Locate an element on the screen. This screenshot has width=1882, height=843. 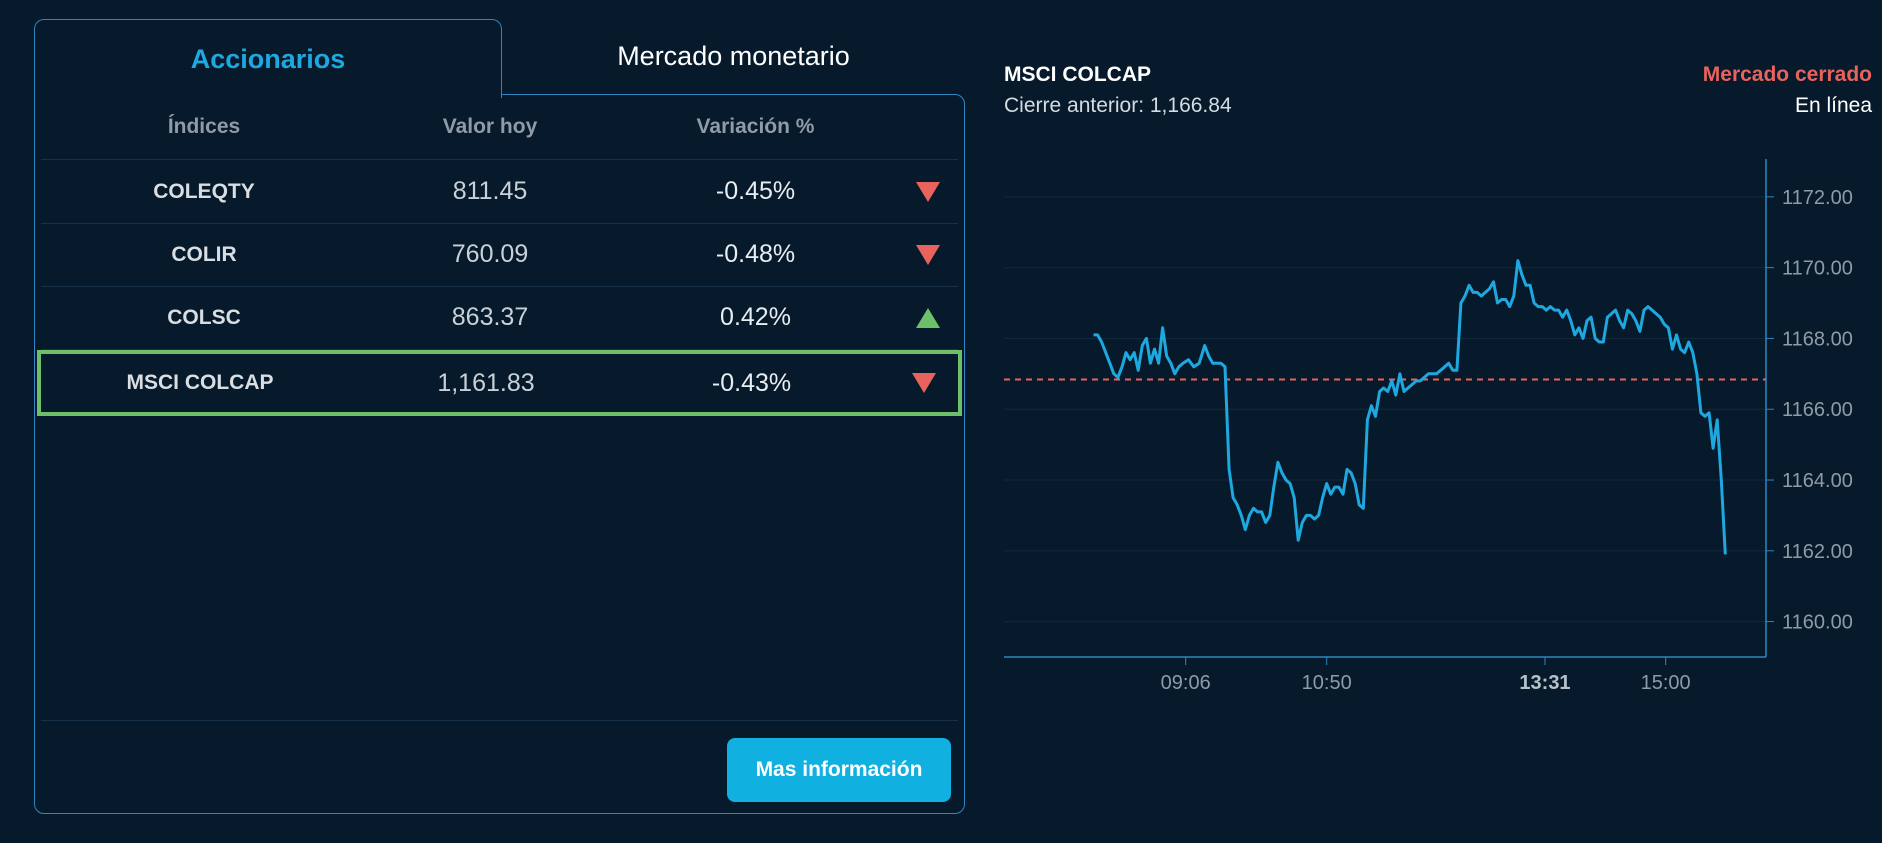
panel-divider is located at coordinates (499, 720).